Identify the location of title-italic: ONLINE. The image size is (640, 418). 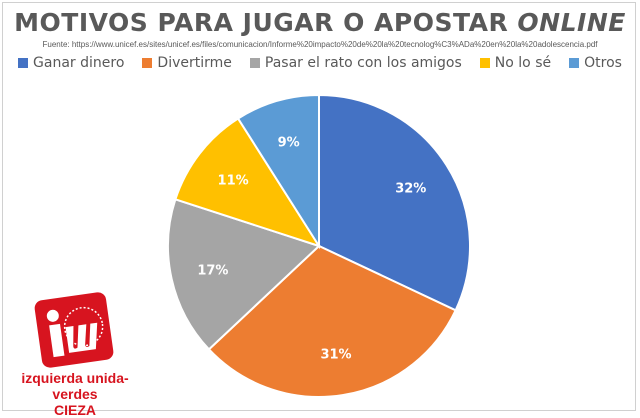
(571, 22).